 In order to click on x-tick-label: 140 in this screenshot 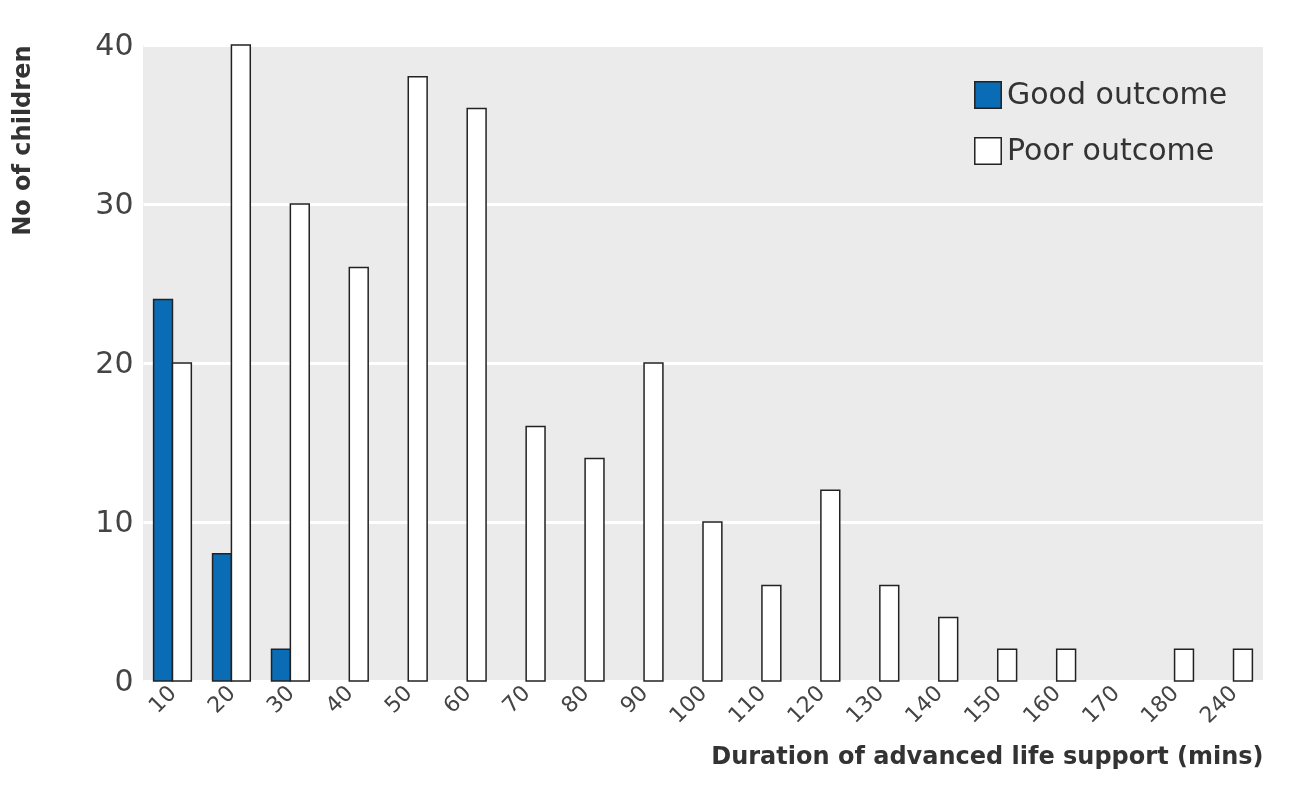, I will do `click(923, 704)`.